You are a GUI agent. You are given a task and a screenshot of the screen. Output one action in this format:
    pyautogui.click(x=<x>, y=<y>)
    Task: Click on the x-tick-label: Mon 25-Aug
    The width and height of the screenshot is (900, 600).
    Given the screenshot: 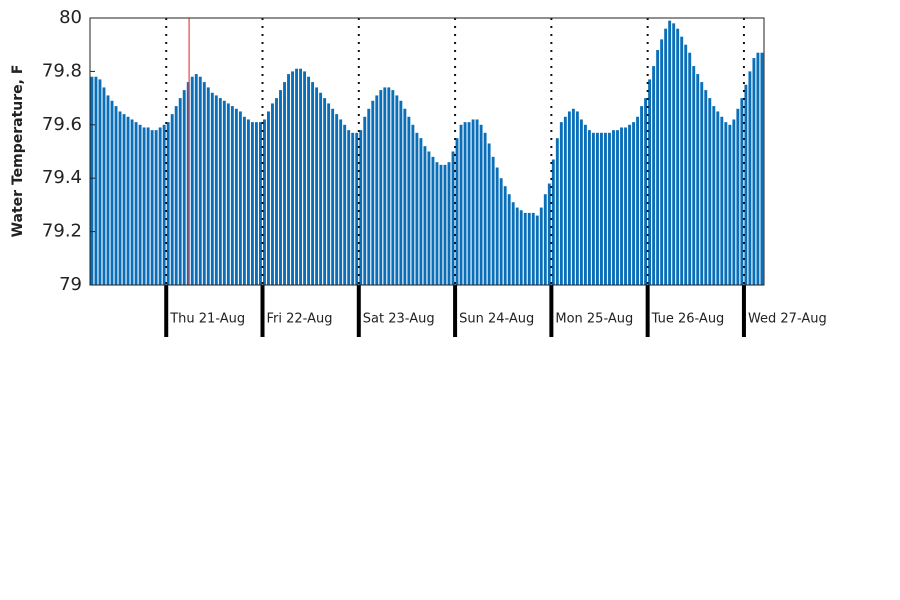 What is the action you would take?
    pyautogui.click(x=594, y=319)
    